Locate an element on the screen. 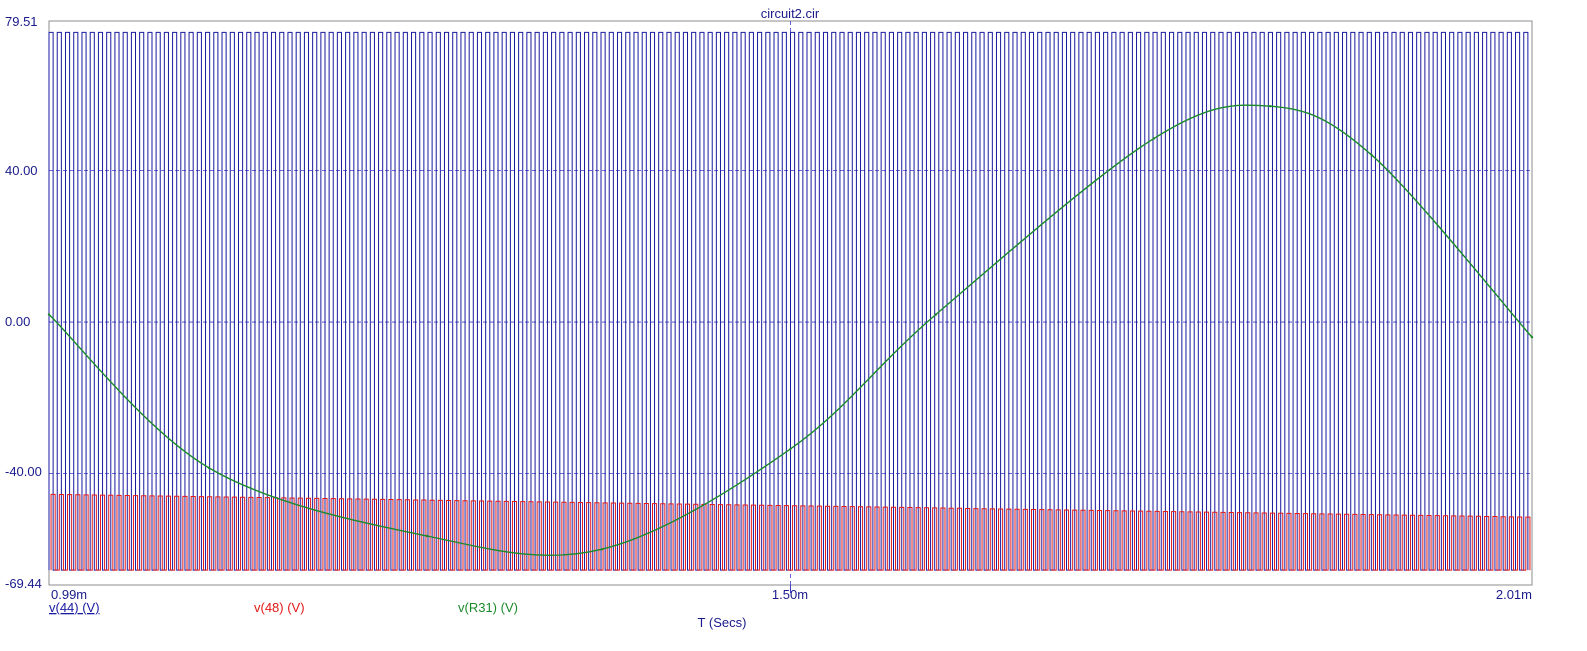  x-axis-label: T (Secs) is located at coordinates (722, 622).